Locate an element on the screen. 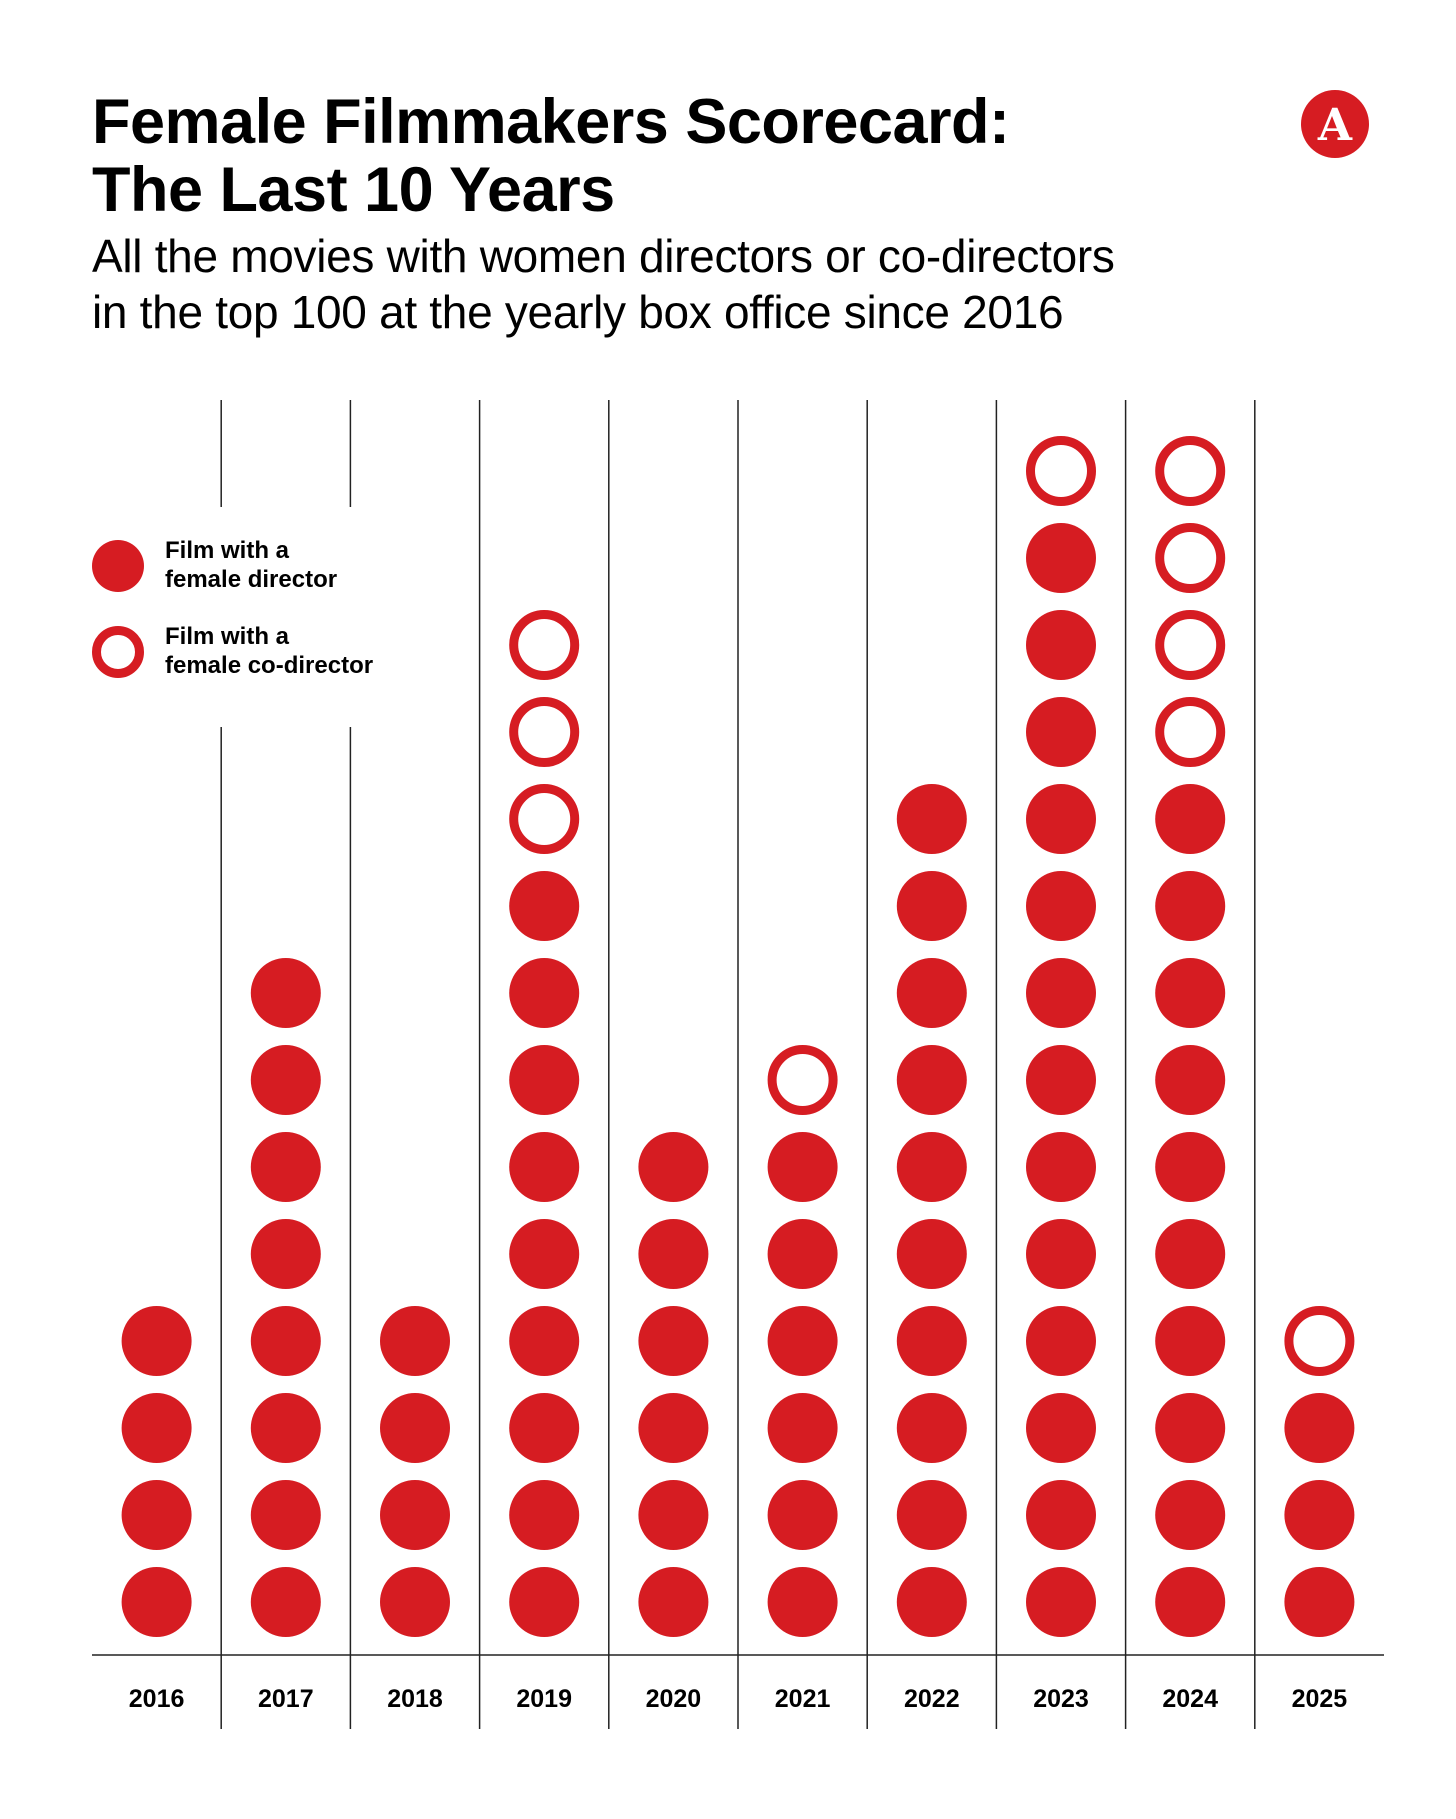 The image size is (1456, 1819). year-column-2017 is located at coordinates (285, 1297).